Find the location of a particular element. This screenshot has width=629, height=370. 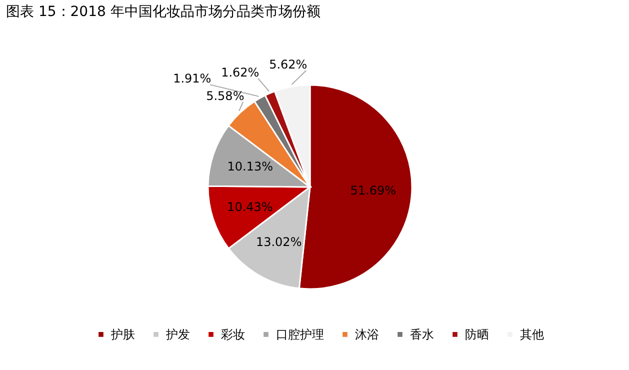

chart-title: 图表 15：2018 年中国化妆品市场分品类市场份额 is located at coordinates (163, 12).